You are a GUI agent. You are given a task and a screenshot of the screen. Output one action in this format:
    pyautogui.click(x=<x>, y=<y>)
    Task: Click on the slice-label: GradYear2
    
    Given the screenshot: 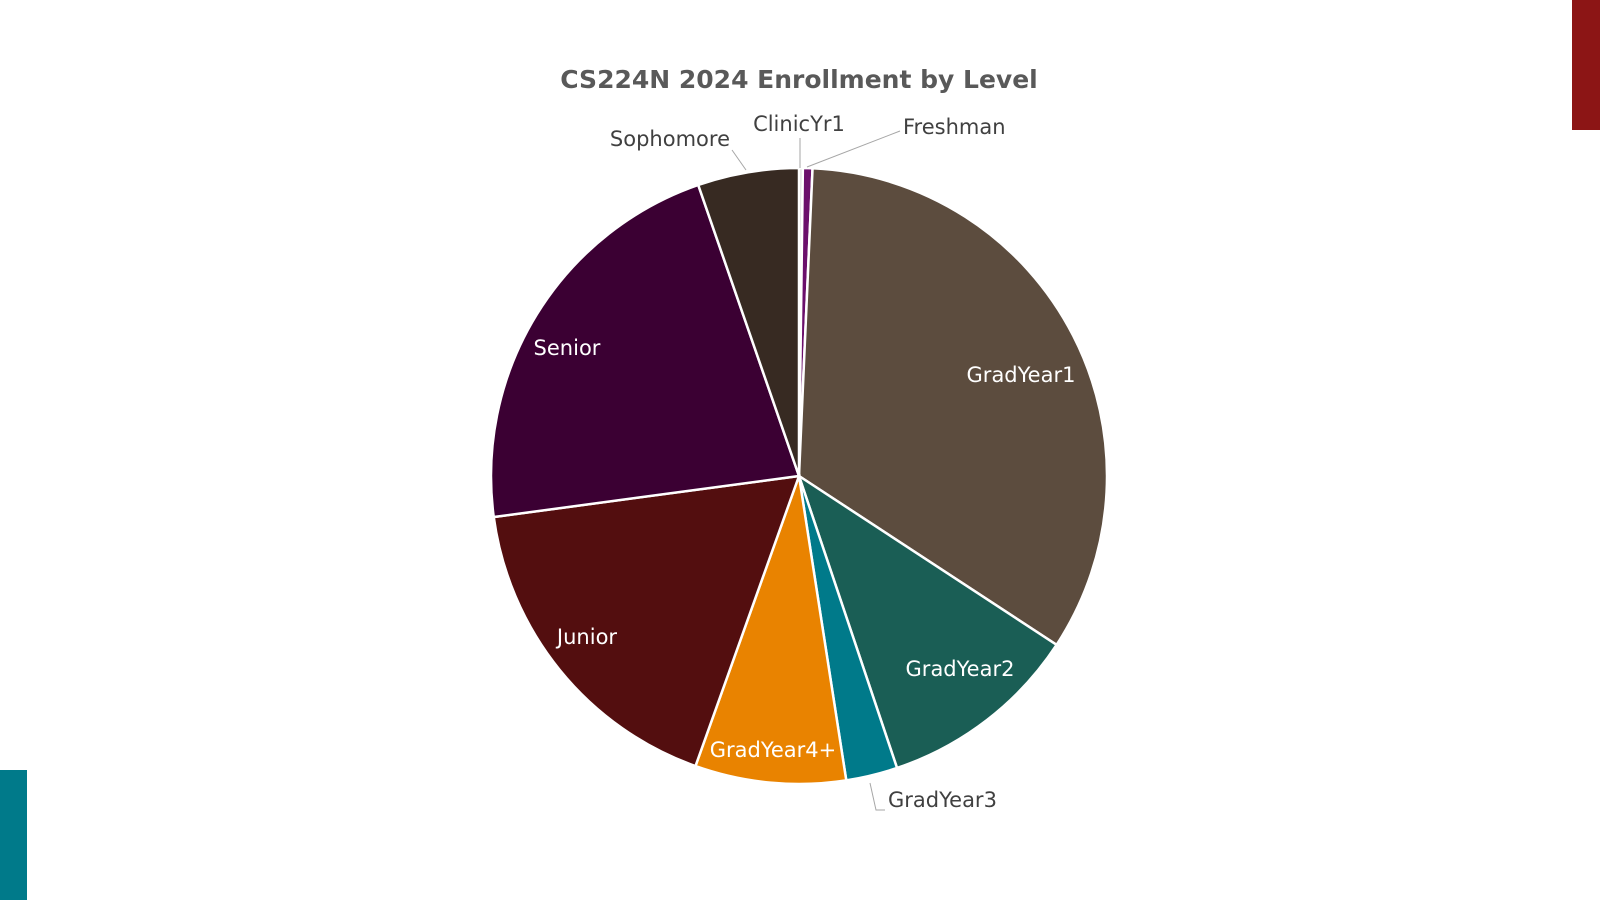 What is the action you would take?
    pyautogui.click(x=960, y=669)
    